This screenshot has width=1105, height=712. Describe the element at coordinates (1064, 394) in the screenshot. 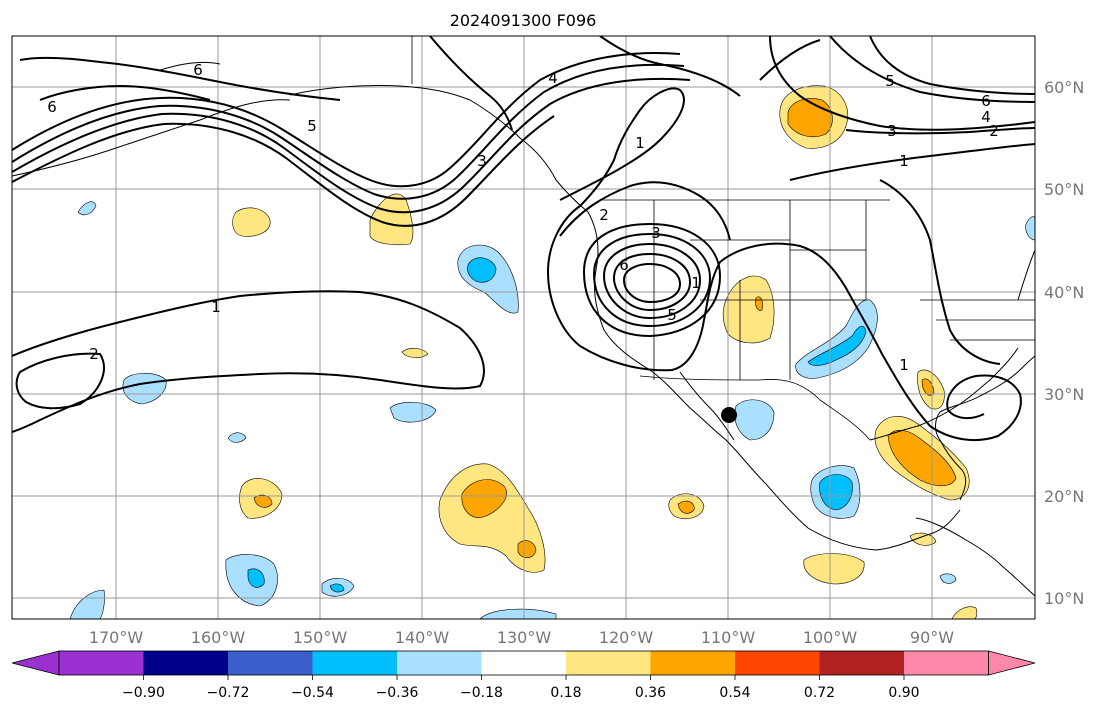

I see `lat-tick-label: 30°N` at that location.